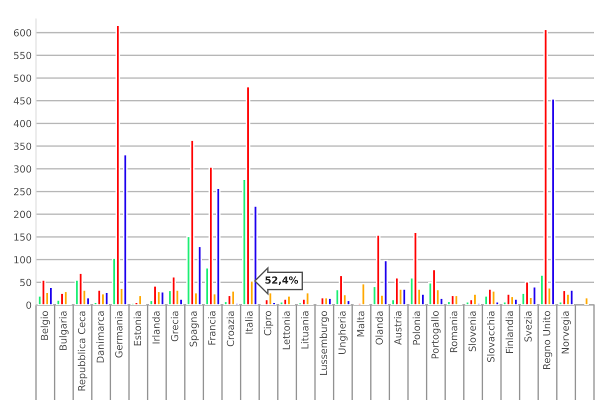 The height and width of the screenshot is (400, 600). What do you see at coordinates (528, 326) in the screenshot?
I see `x-tick-label: Svezia` at bounding box center [528, 326].